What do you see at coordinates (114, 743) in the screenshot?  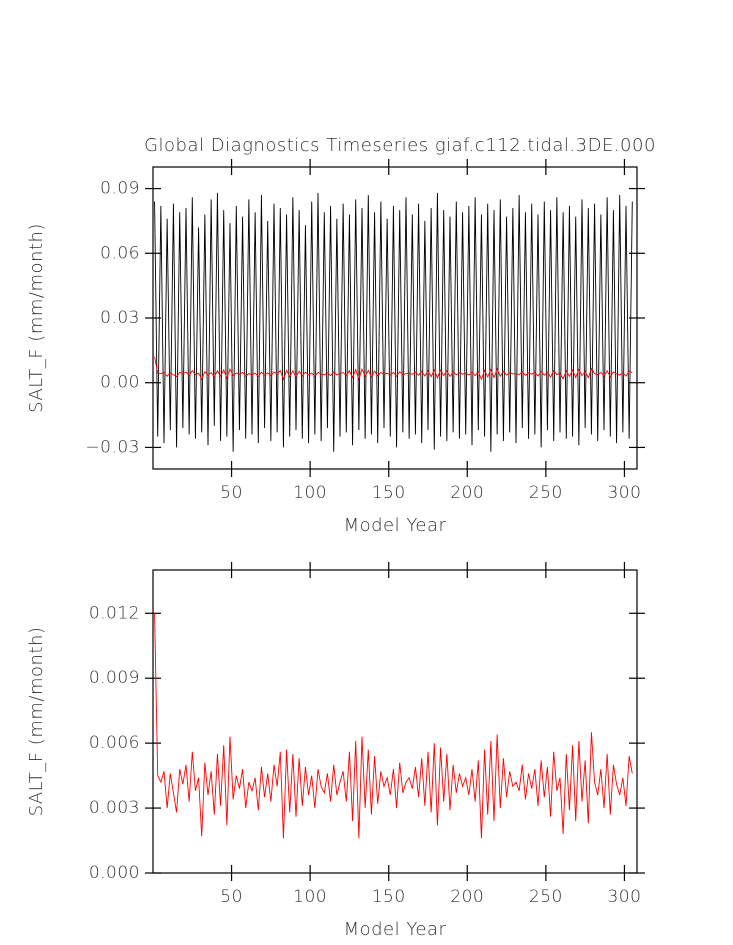 I see `y-tick-label: 0.006` at bounding box center [114, 743].